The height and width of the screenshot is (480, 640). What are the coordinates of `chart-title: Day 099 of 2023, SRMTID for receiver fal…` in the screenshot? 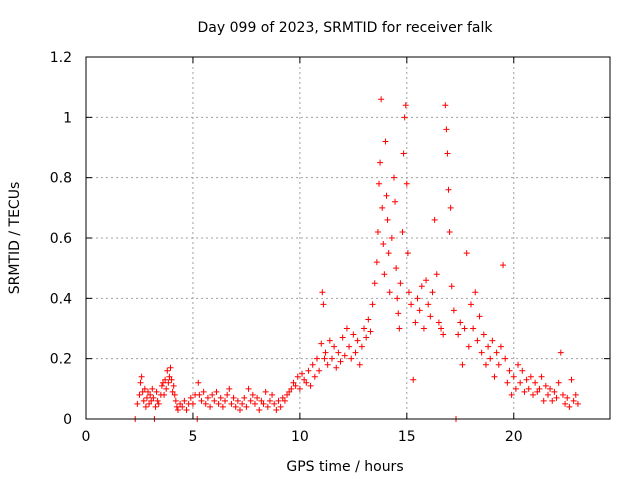 It's located at (346, 28).